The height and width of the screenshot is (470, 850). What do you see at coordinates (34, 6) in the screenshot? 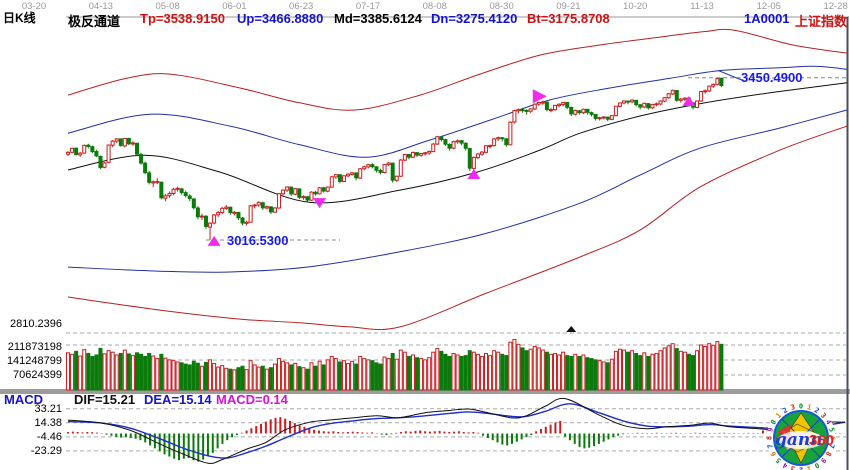
I see `date-label: 03-20` at bounding box center [34, 6].